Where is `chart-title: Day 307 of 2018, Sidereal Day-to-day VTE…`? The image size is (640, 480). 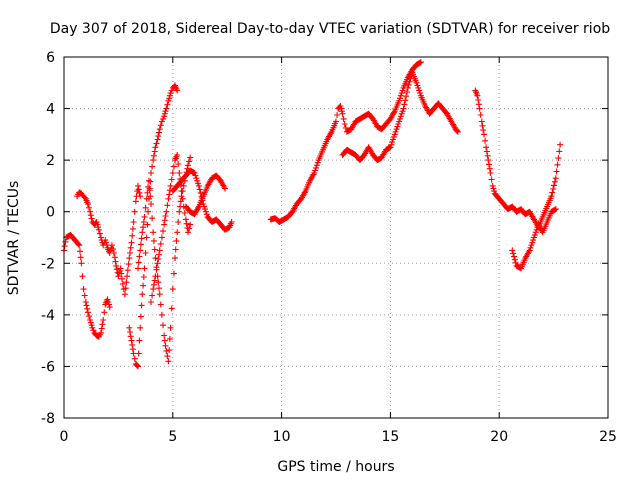
chart-title: Day 307 of 2018, Sidereal Day-to-day VTE… is located at coordinates (330, 29).